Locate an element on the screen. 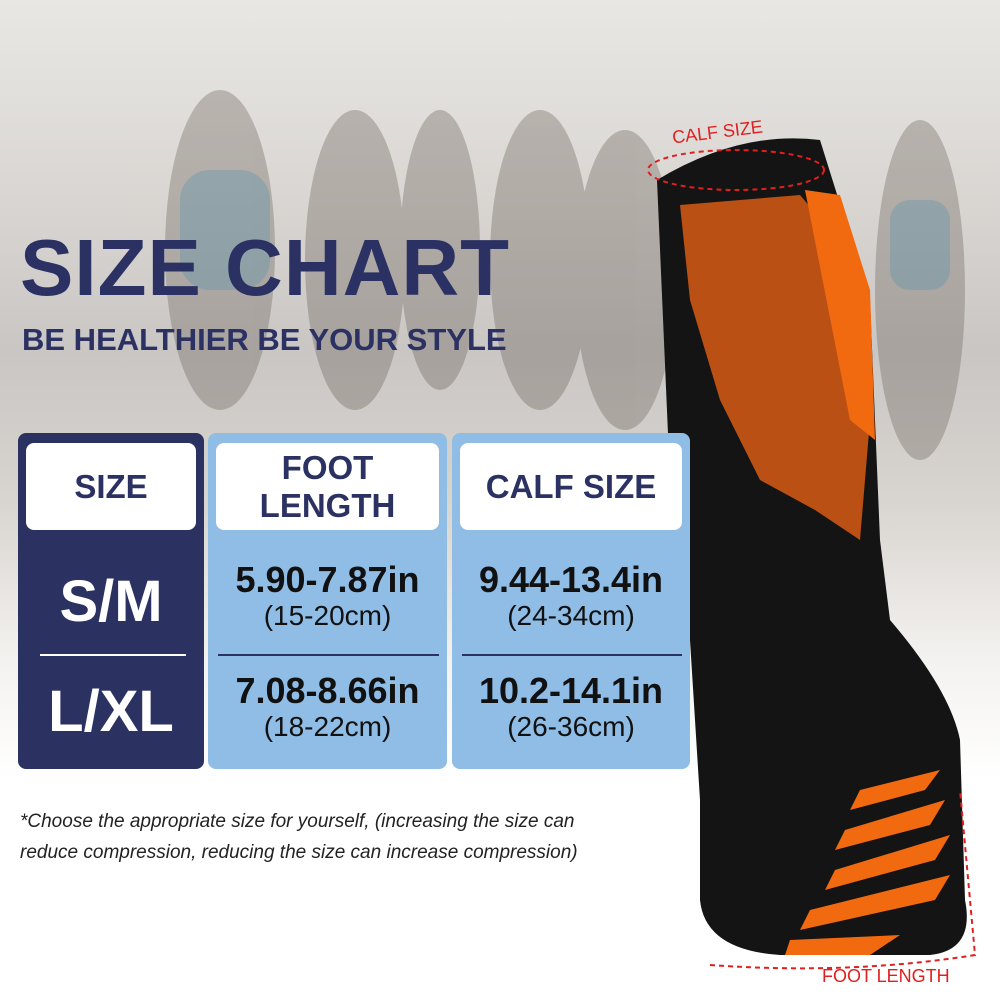 This screenshot has width=1000, height=1000. foot-cm-sm: (15-20cm) is located at coordinates (327, 615).